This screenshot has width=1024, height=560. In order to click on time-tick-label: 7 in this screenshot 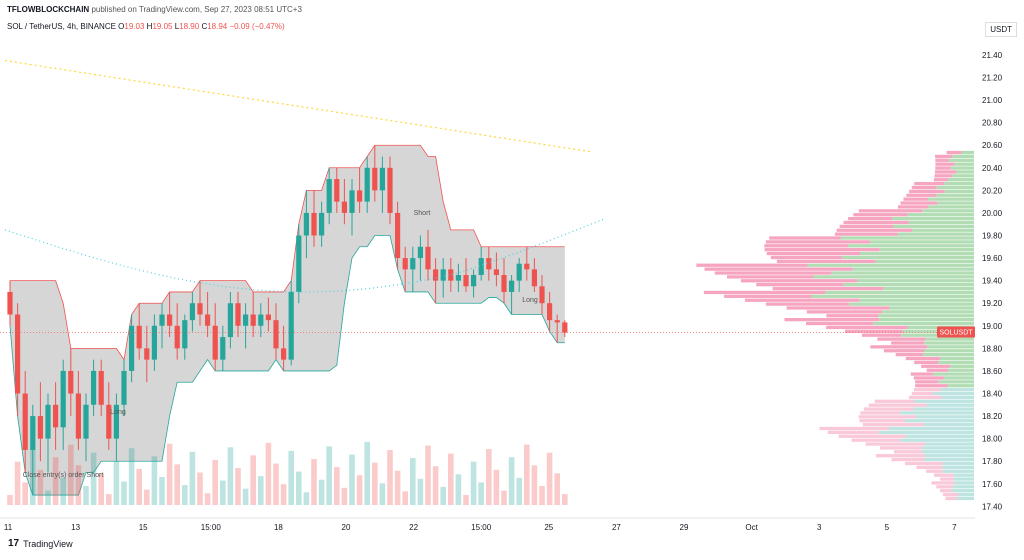, I will do `click(954, 527)`.